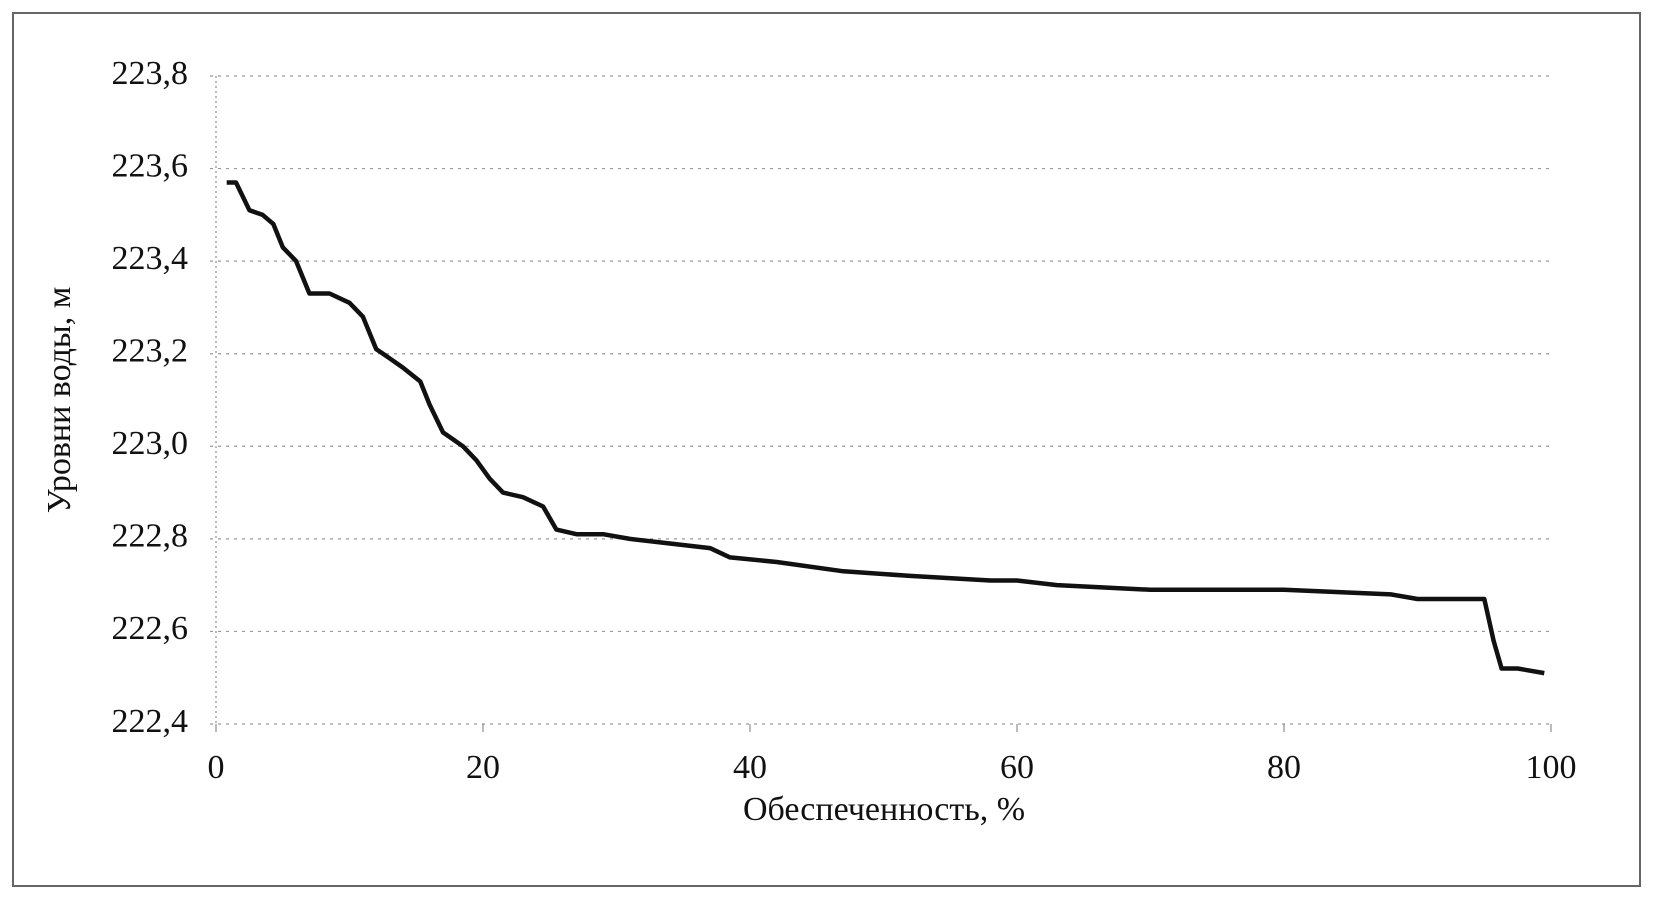  What do you see at coordinates (483, 767) in the screenshot?
I see `x-tick-label: 20` at bounding box center [483, 767].